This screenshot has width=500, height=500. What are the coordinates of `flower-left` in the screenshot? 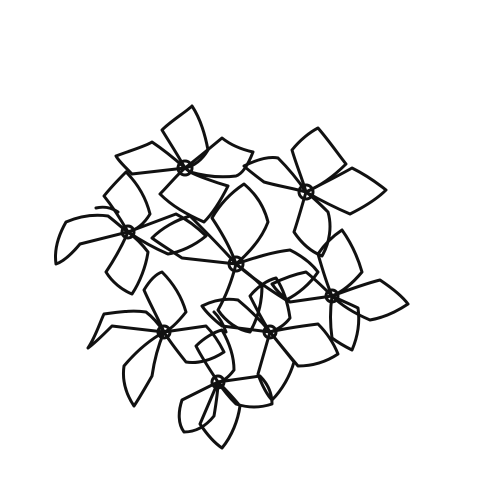 It's located at (131, 233).